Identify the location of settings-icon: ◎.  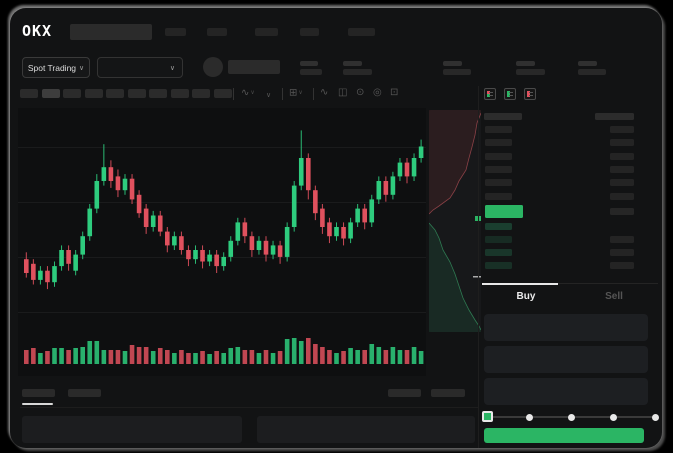
(377, 92).